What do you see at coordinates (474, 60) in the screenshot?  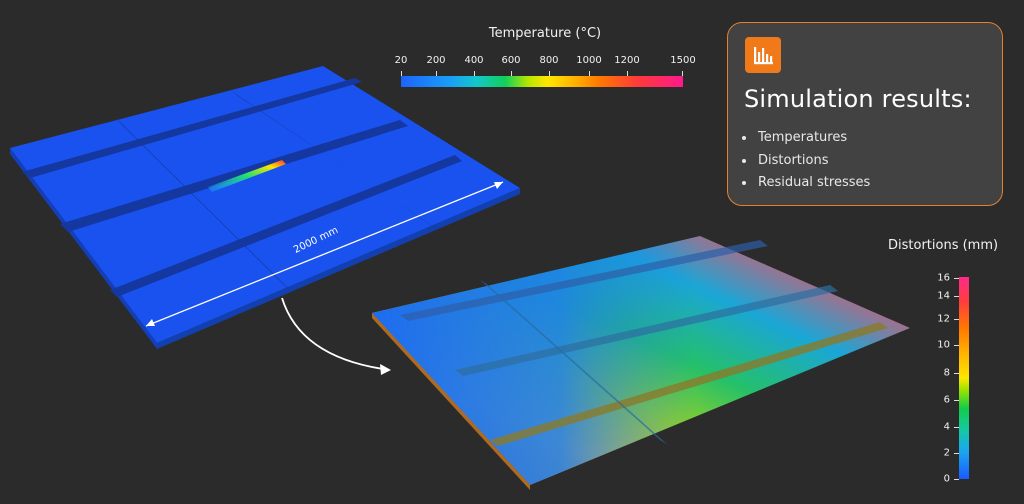 I see `temperature-tick: 400` at bounding box center [474, 60].